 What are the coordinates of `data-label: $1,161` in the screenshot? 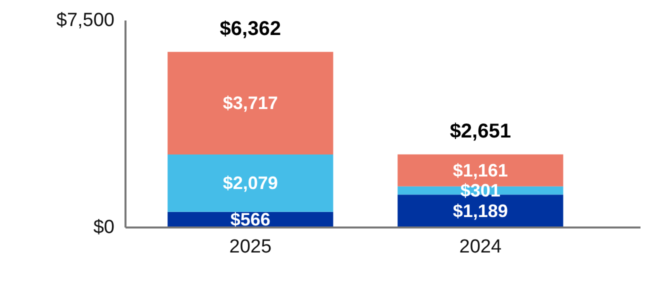 It's located at (480, 170).